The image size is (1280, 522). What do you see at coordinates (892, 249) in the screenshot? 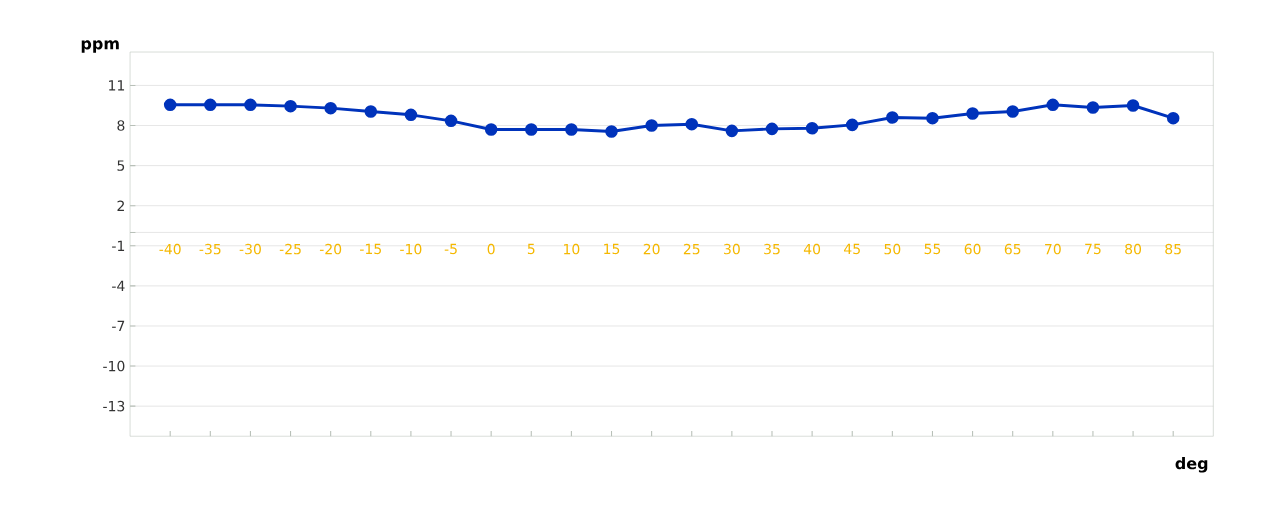
I see `x-tick-label: 50` at bounding box center [892, 249].